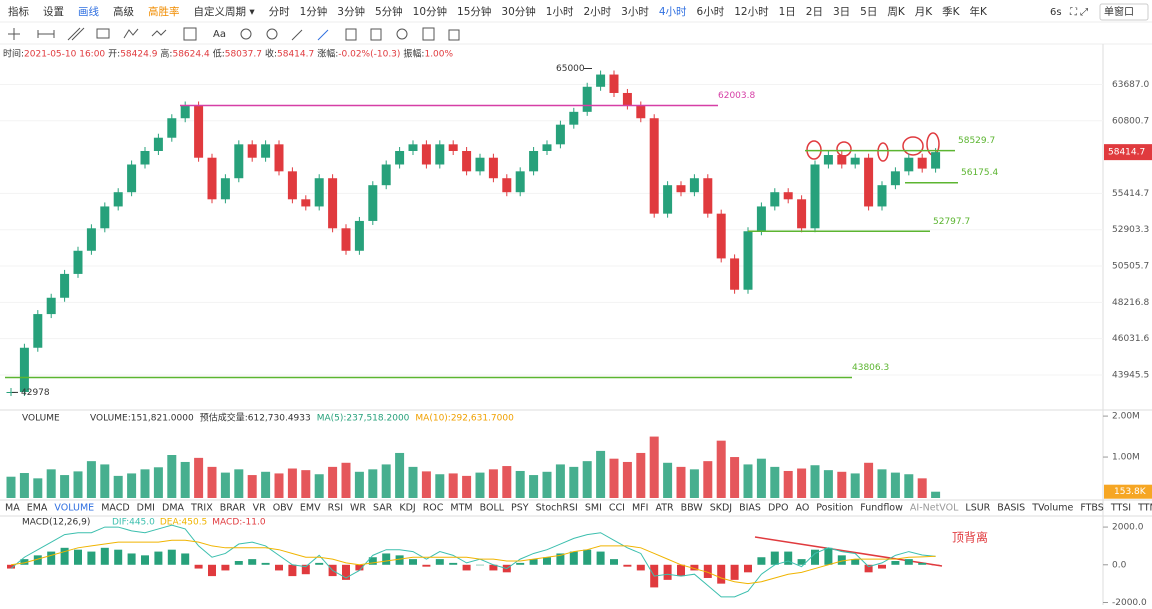  Describe the element at coordinates (407, 508) in the screenshot. I see `indicator-tab: KDJ` at that location.